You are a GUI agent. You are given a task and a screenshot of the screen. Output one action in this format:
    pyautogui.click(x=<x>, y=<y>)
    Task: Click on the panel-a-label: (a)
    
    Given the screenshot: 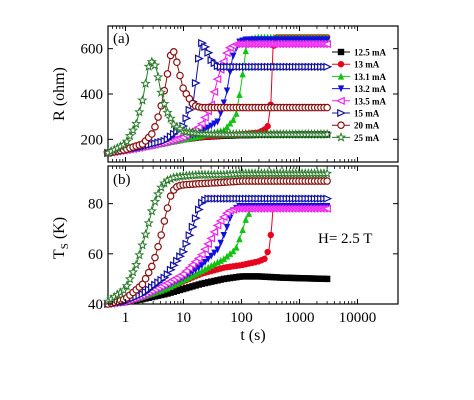 What is the action you would take?
    pyautogui.click(x=121, y=39)
    